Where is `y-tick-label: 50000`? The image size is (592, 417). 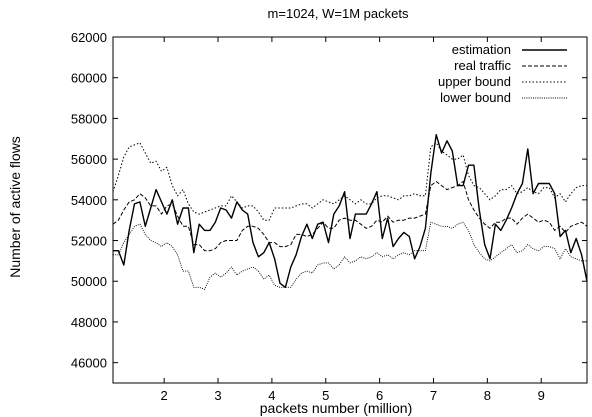
y-tick-label: 50000 is located at coordinates (89, 281).